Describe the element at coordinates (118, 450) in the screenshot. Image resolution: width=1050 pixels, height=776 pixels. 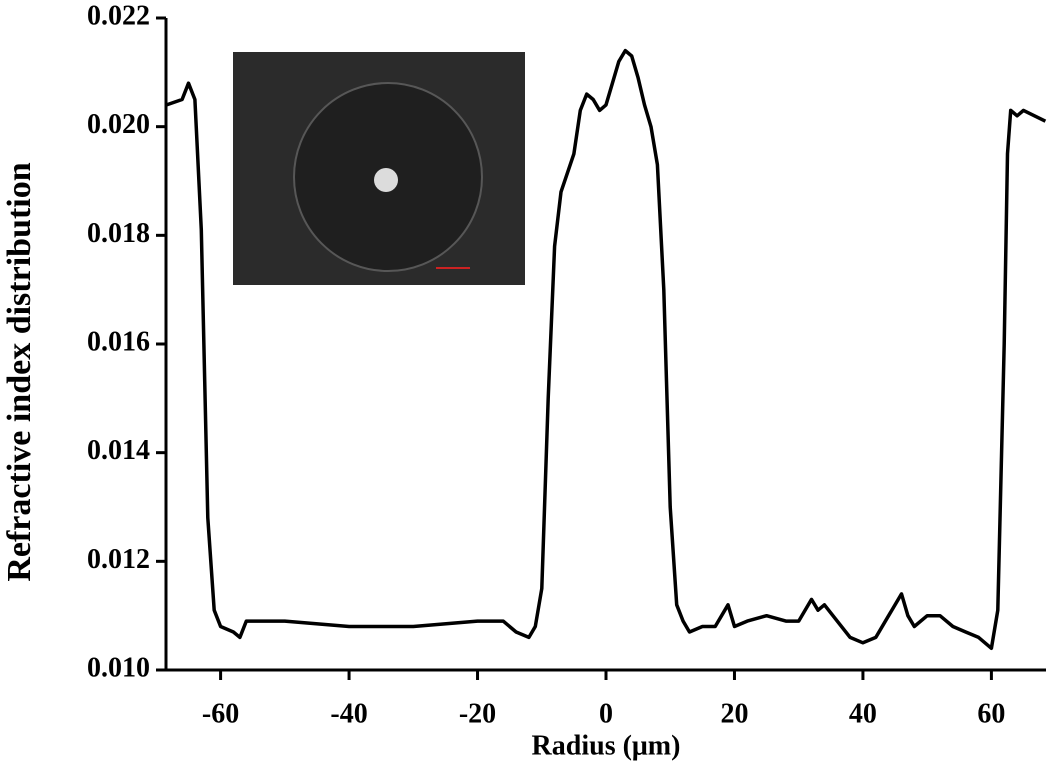
I see `y-tick-label: 0.014` at that location.